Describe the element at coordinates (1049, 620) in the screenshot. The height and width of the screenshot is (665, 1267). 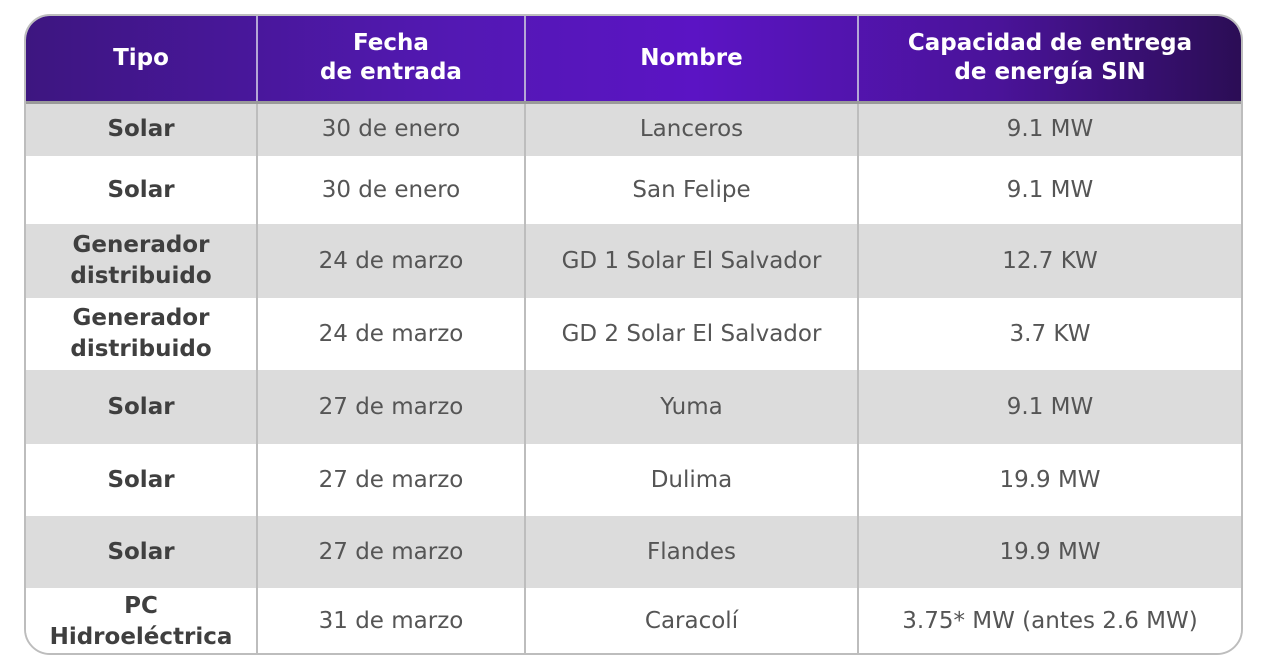
I see `cell-capacidad: 3.75* MW (antes 2.6 MW)` at that location.